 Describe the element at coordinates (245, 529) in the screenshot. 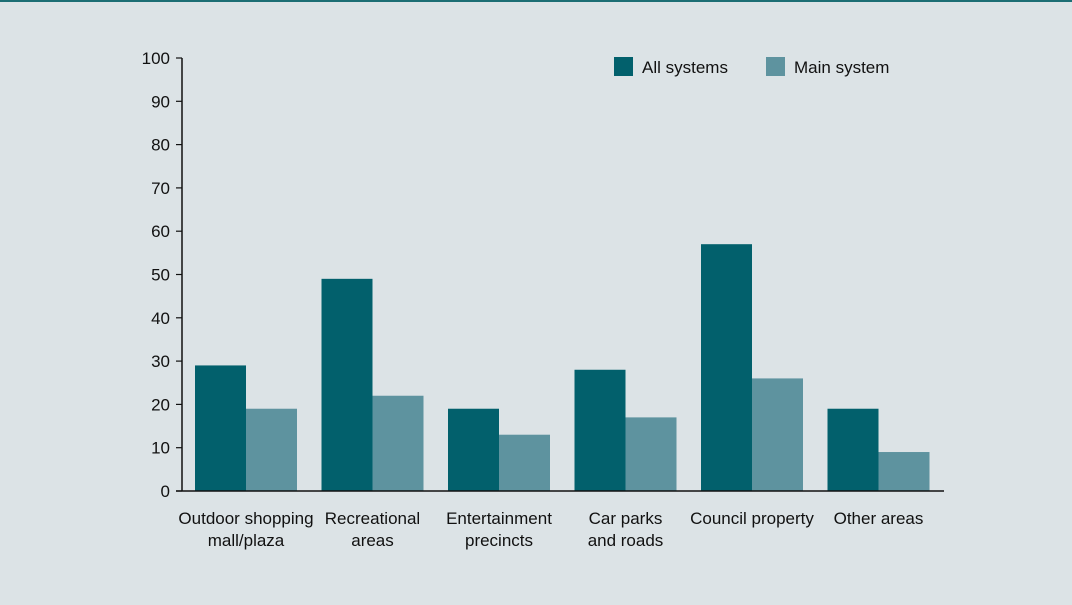

I see `x-category-label: Outdoor shopping mall/plaza` at that location.